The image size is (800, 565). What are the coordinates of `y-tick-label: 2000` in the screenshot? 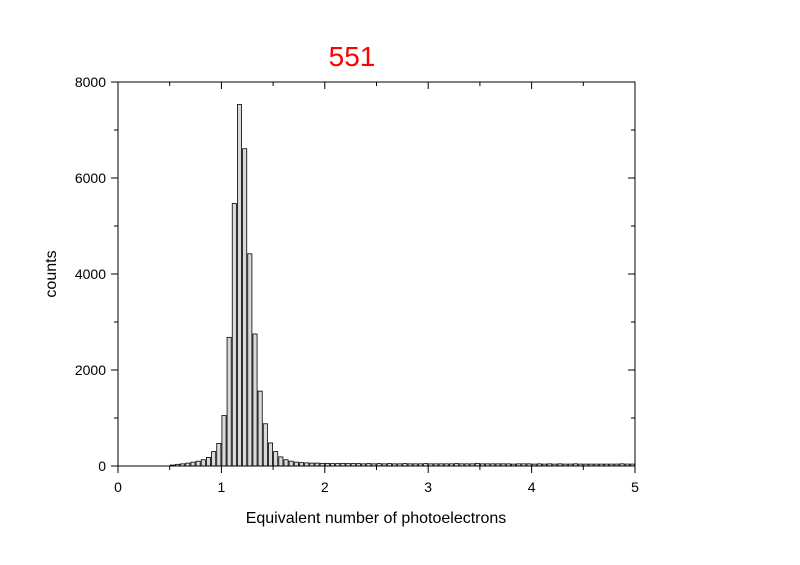 It's located at (90, 370).